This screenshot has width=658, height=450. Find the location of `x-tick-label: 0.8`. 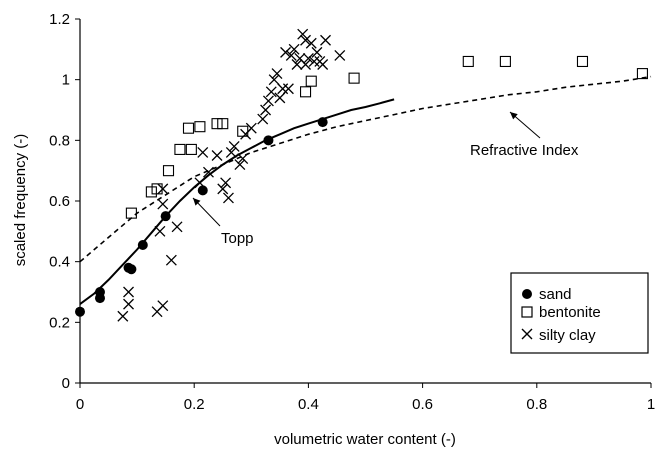

x-tick-label: 0.8 is located at coordinates (536, 404).